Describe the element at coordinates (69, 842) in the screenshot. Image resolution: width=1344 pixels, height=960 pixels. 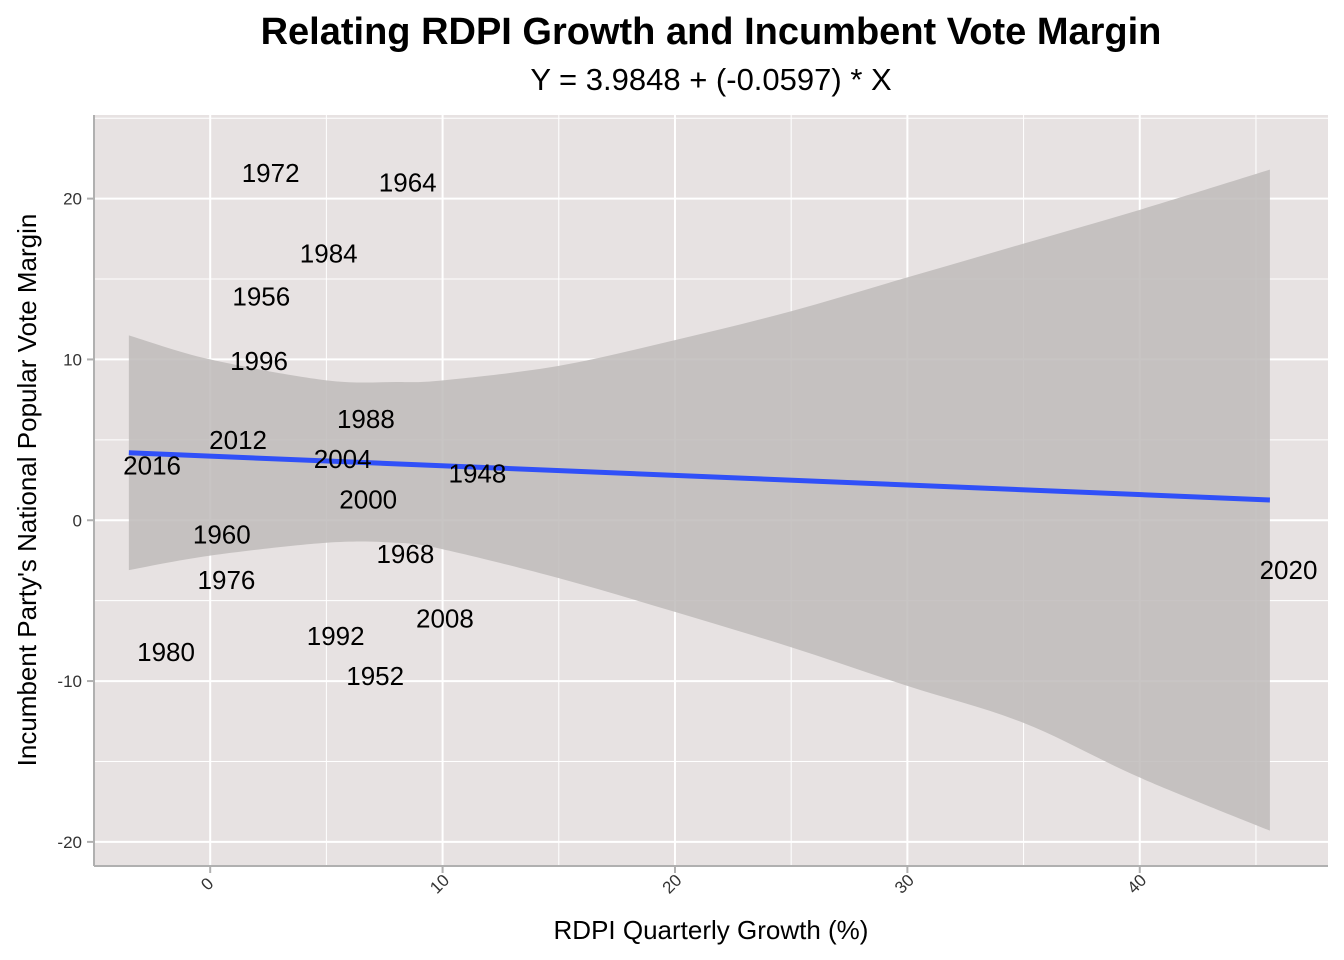
I see `y-tick-label: -20` at that location.